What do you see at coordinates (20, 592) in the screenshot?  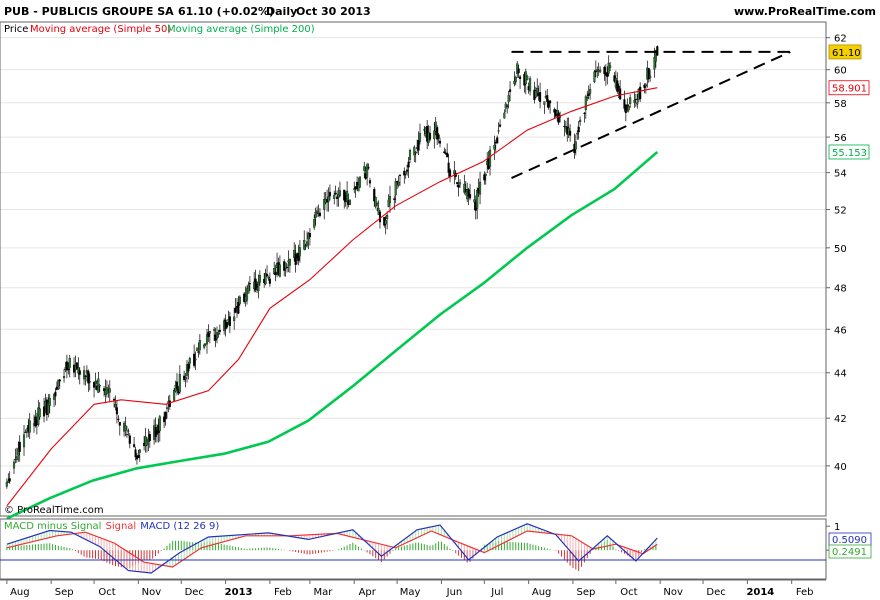 I see `x-tick-label: Aug` at bounding box center [20, 592].